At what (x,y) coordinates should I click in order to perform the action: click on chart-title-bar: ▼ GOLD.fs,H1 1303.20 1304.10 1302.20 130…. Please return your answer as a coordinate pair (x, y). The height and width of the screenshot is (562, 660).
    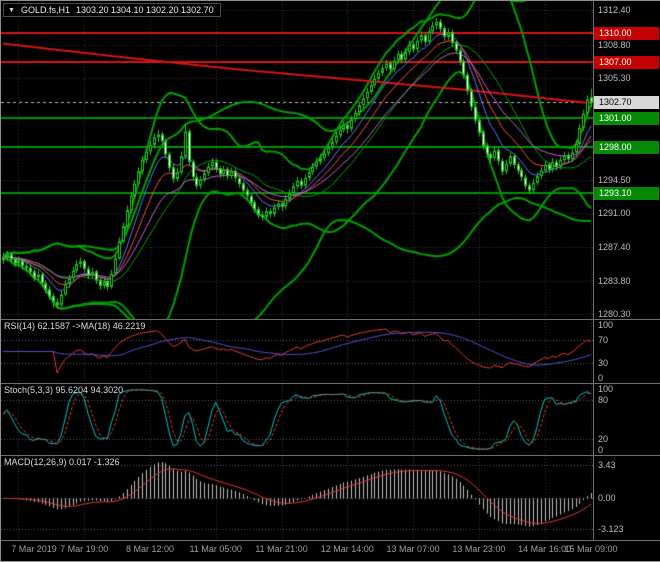
    Looking at the image, I should click on (112, 10).